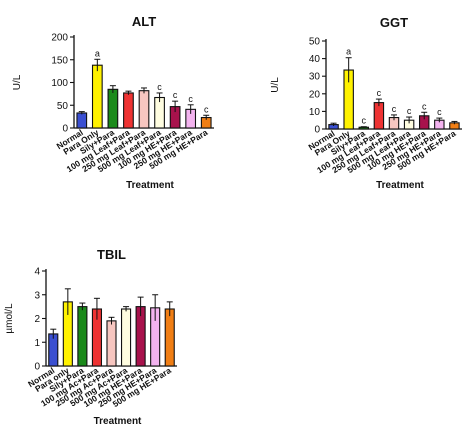 The height and width of the screenshot is (438, 471). What do you see at coordinates (315, 94) in the screenshot?
I see `ggt-y-tick-label: 20` at bounding box center [315, 94].